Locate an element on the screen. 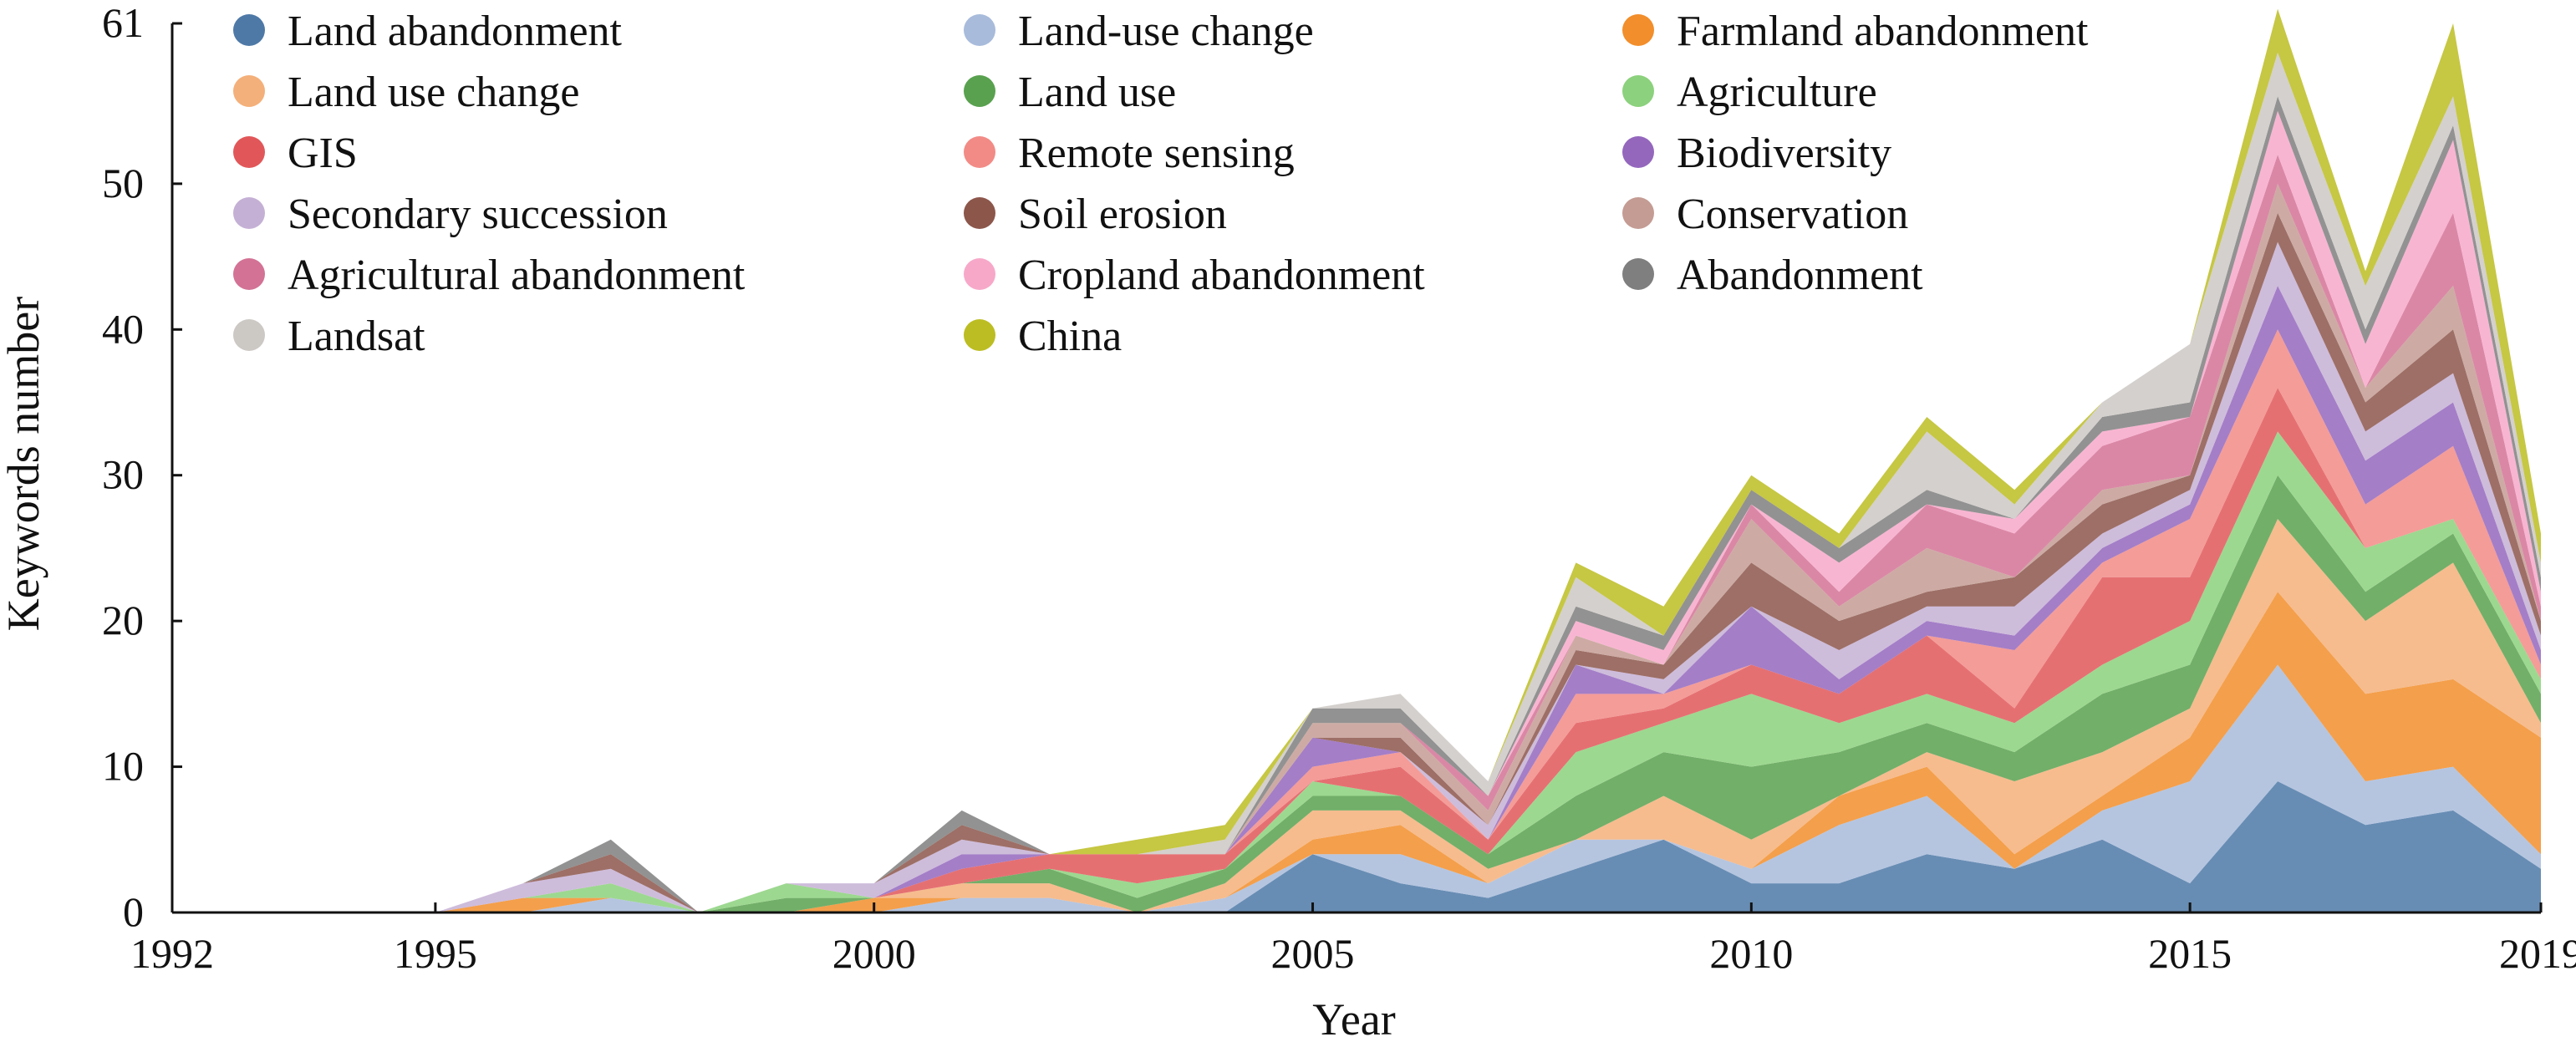 This screenshot has width=2576, height=1042. x-tick-label: 2015 is located at coordinates (2190, 953).